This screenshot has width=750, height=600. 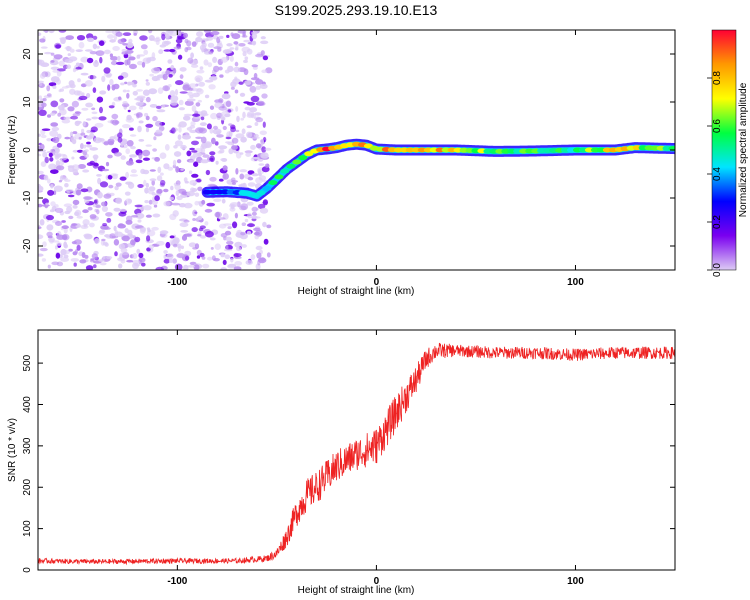 I want to click on snr-y-tick-label: 100, so click(x=27, y=528).